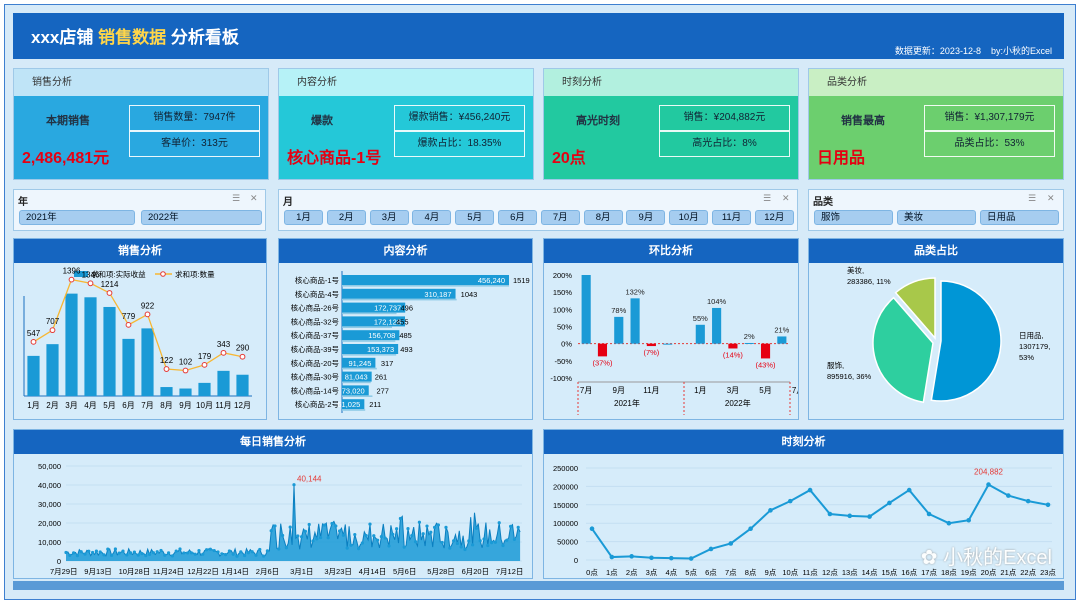 This screenshot has width=1080, height=604. What do you see at coordinates (64, 571) in the screenshot?
I see `x-tick-label: 7月29日` at bounding box center [64, 571].